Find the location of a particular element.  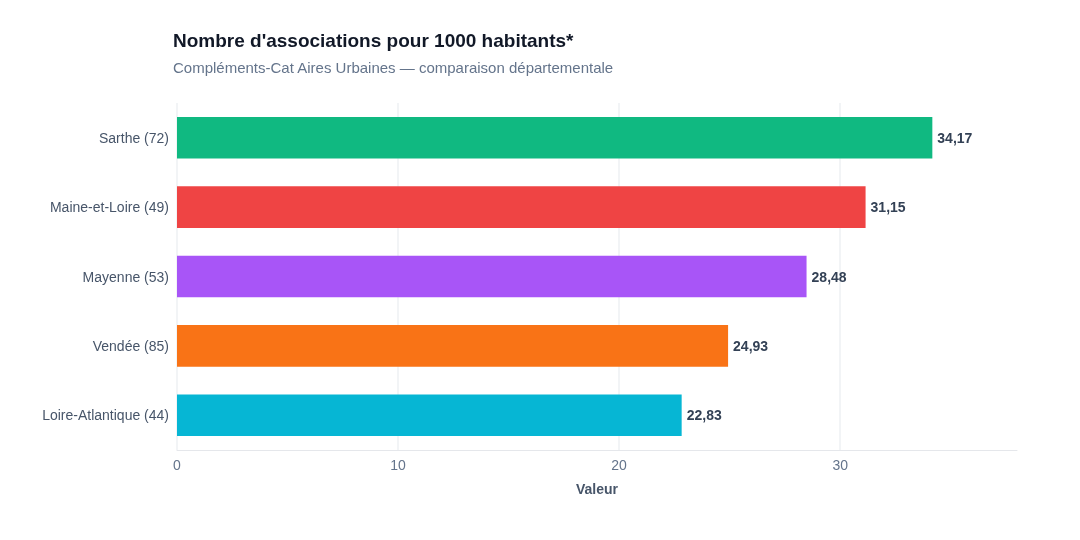

data-label: 31,15 is located at coordinates (888, 207).